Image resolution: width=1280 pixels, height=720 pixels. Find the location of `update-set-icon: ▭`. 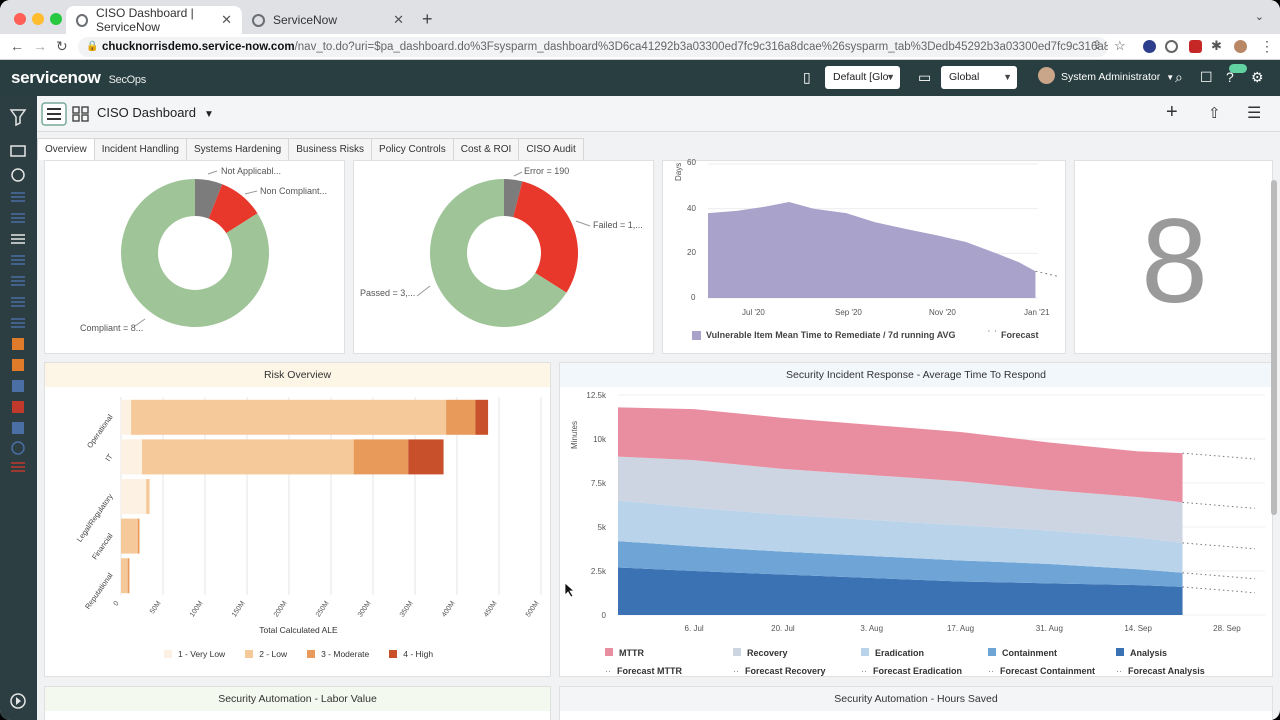

update-set-icon: ▭ is located at coordinates (925, 77).